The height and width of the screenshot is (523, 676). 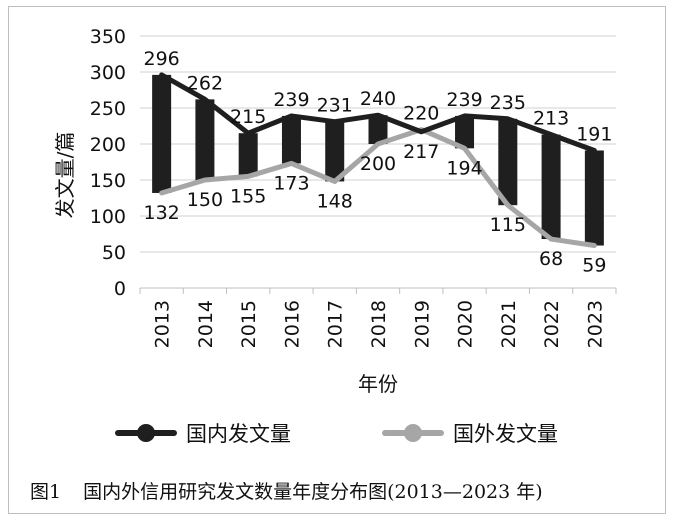 What do you see at coordinates (336, 434) in the screenshot?
I see `legend: 国内发文量 国外发文量` at bounding box center [336, 434].